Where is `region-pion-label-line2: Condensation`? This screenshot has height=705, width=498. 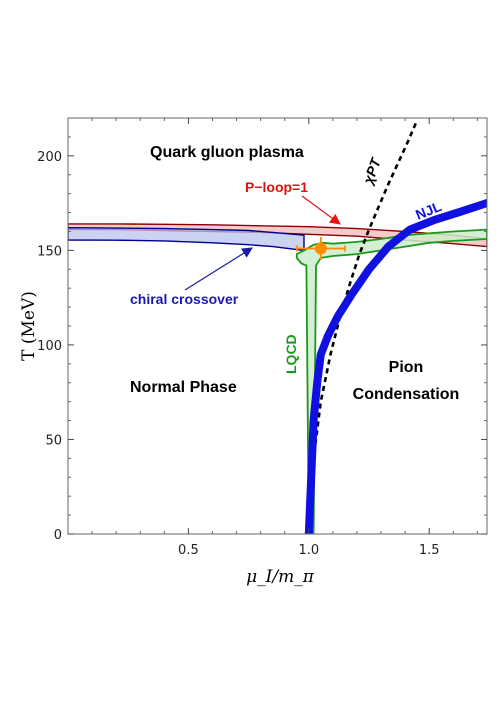
region-pion-label-line2: Condensation is located at coordinates (406, 394).